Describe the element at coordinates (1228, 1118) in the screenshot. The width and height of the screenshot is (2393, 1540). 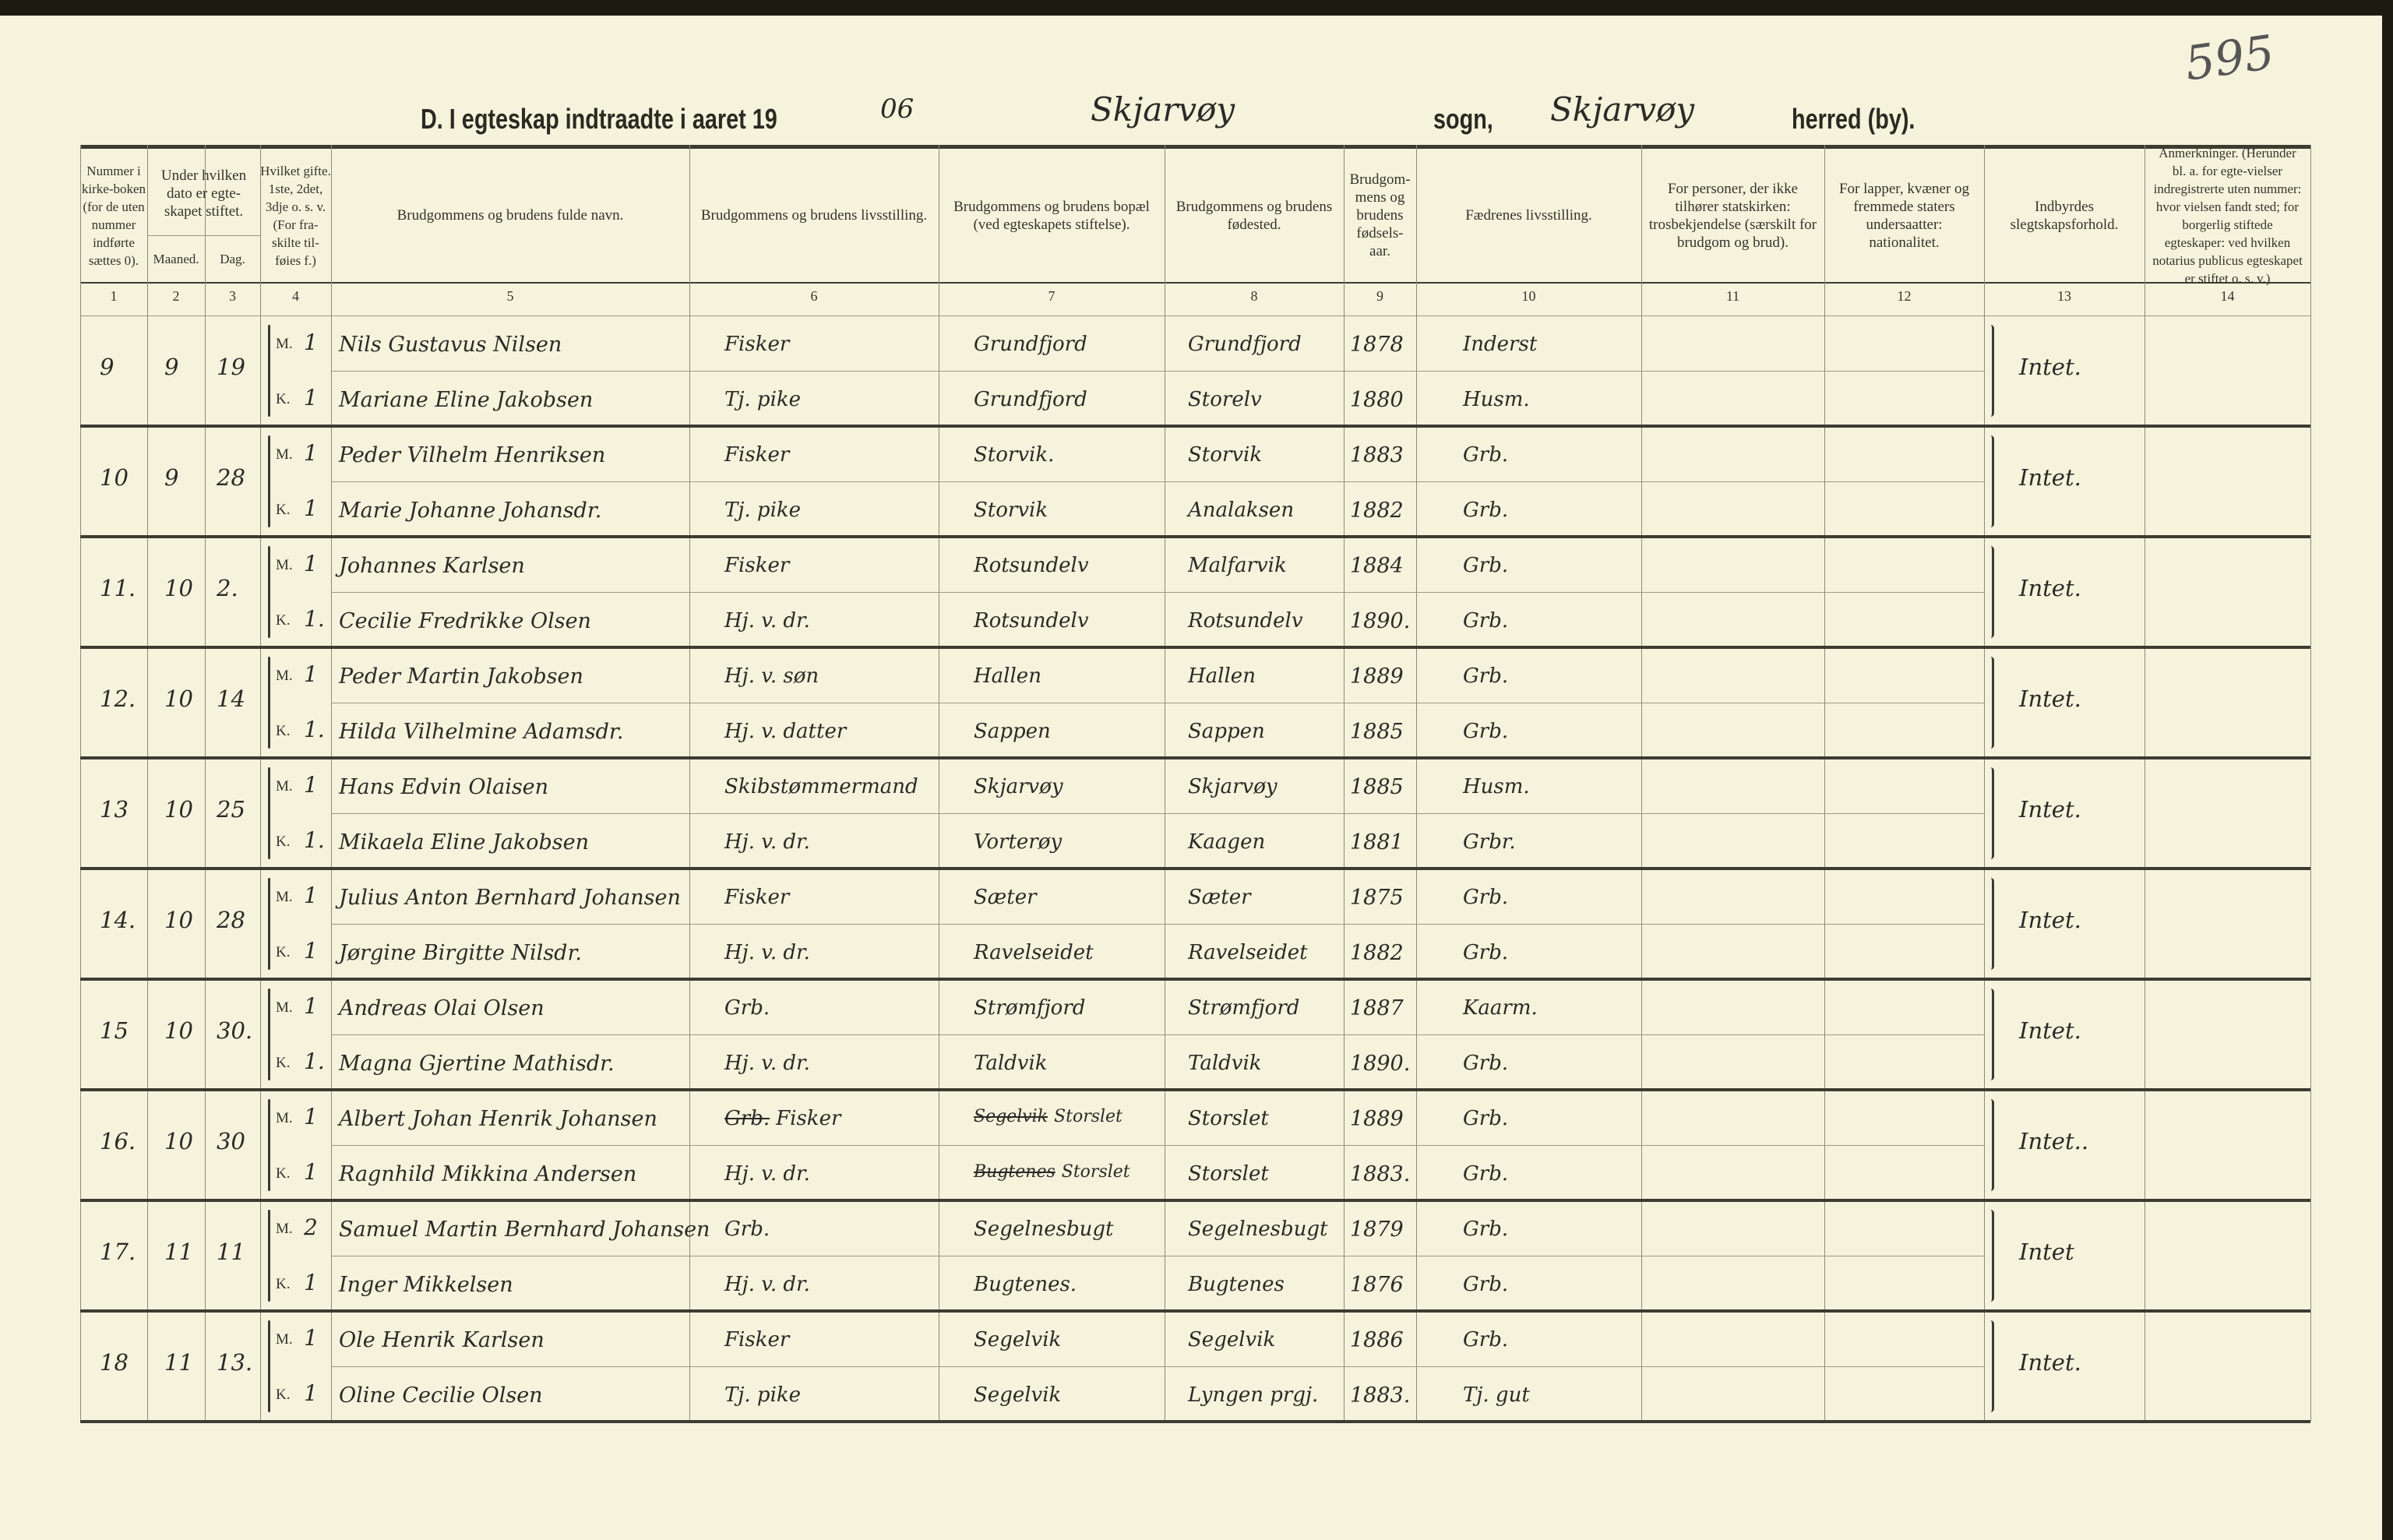
I see `birthplace: Storslet` at that location.